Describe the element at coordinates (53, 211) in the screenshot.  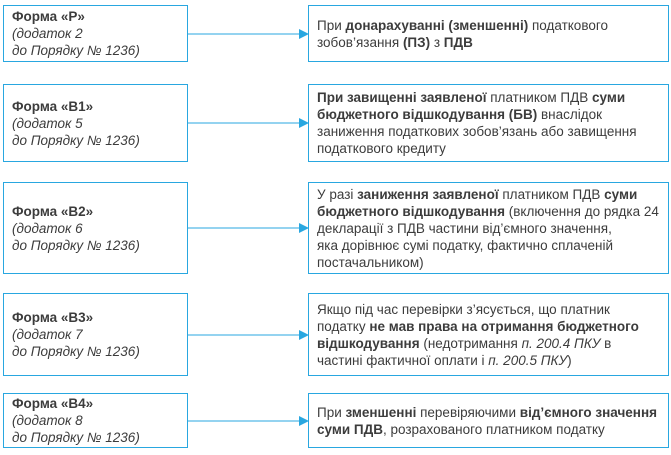
I see `form-title: Форма «В2»` at that location.